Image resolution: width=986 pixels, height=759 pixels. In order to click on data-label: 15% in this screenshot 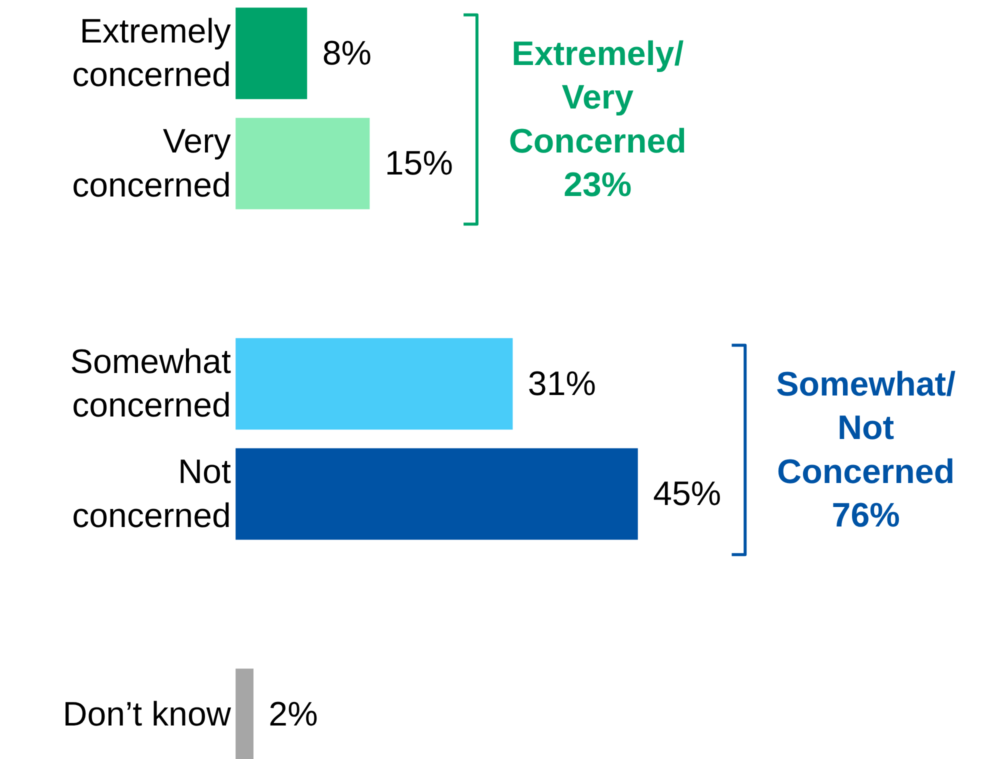, I will do `click(418, 163)`.